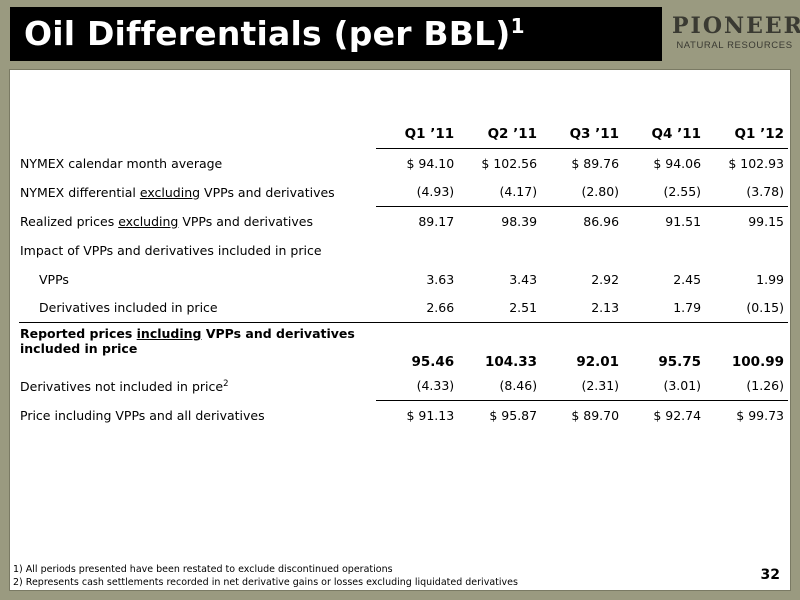  What do you see at coordinates (435, 386) in the screenshot?
I see `table-cell: (4.33)` at bounding box center [435, 386].